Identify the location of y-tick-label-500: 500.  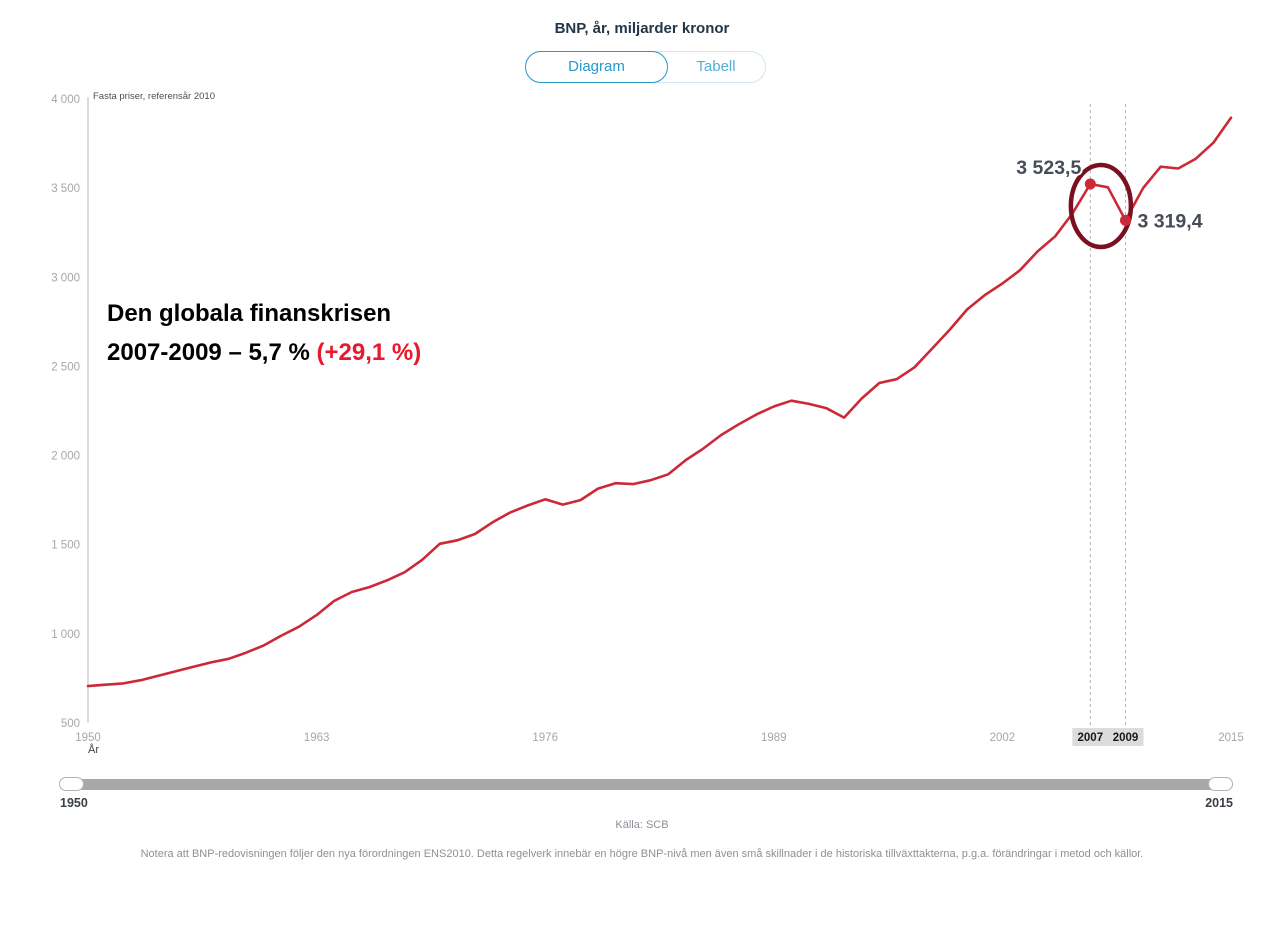
(70, 724).